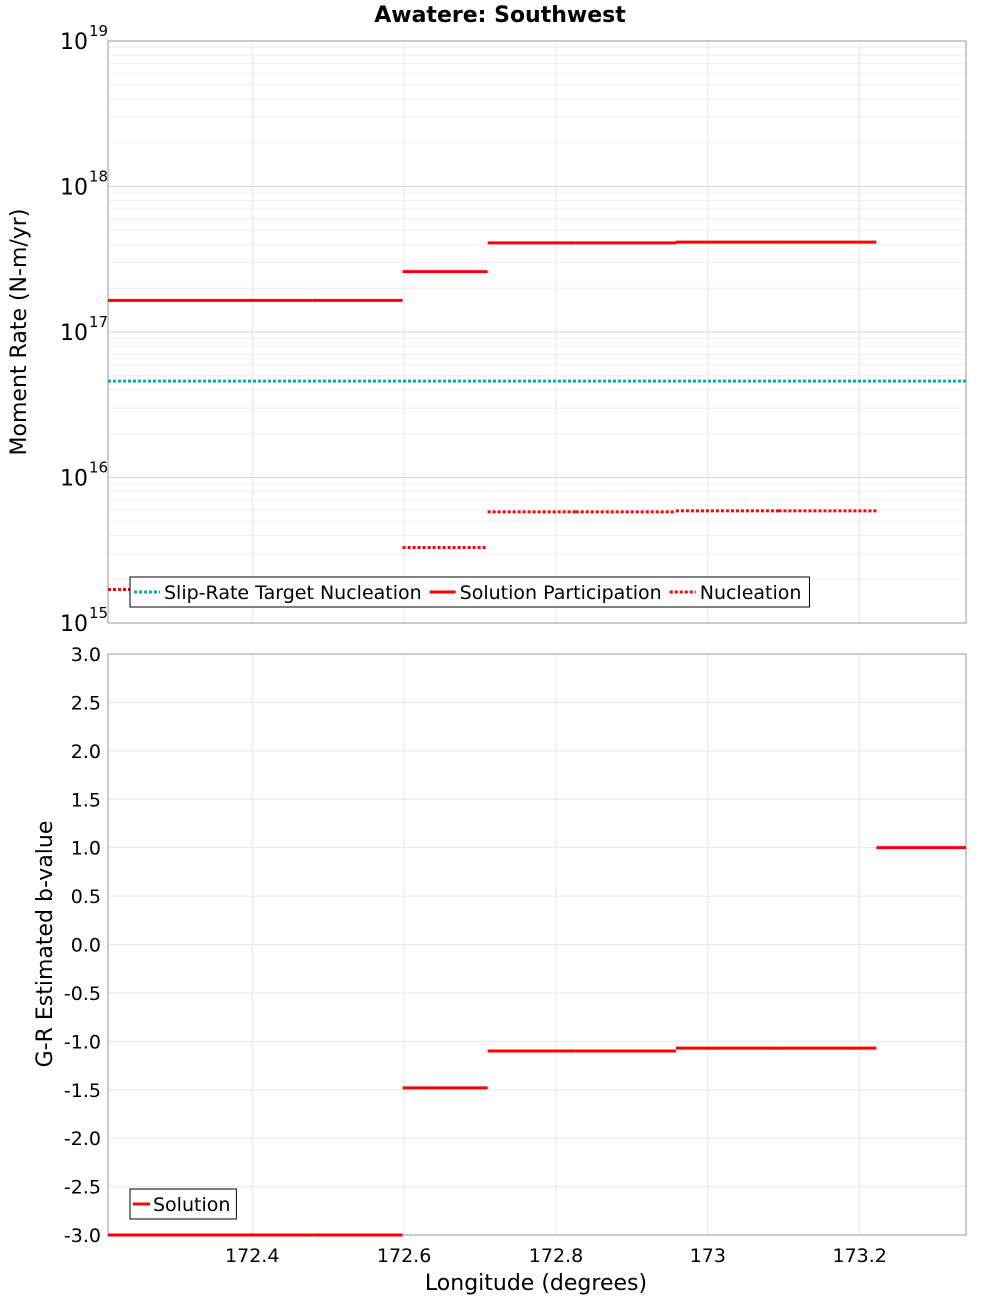 The width and height of the screenshot is (1000, 1300). What do you see at coordinates (82, 1188) in the screenshot?
I see `y-tick-label: -2.5` at bounding box center [82, 1188].